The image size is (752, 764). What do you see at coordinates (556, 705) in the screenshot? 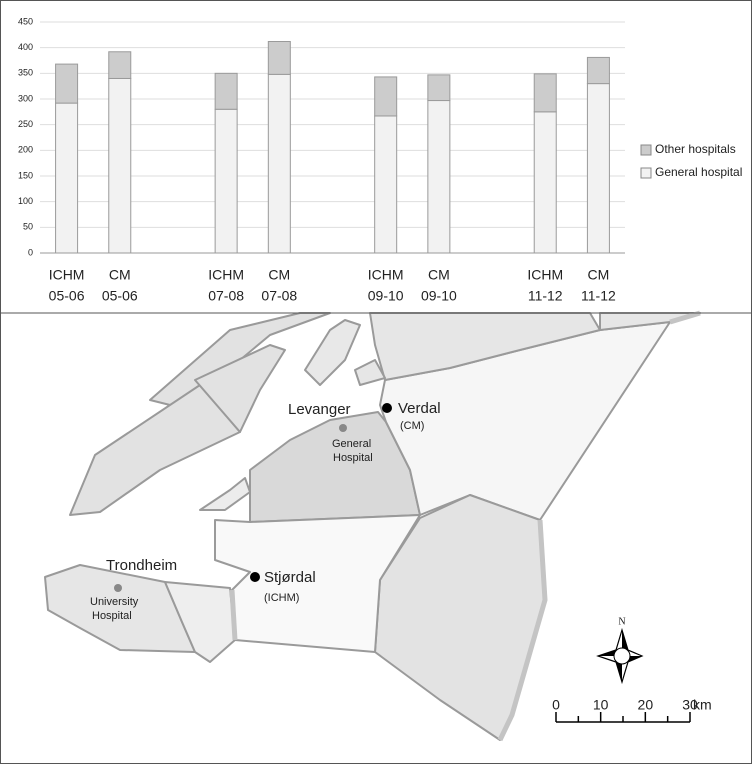
I see `scale-label: 0` at bounding box center [556, 705].